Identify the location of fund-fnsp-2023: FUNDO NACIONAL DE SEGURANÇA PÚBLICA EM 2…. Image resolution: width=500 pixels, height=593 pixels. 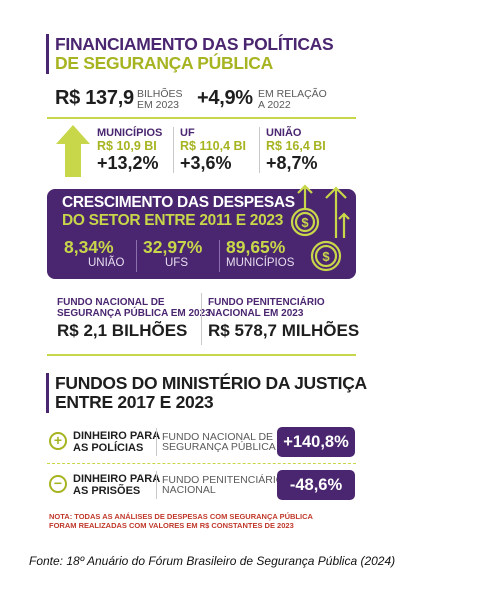
(134, 319).